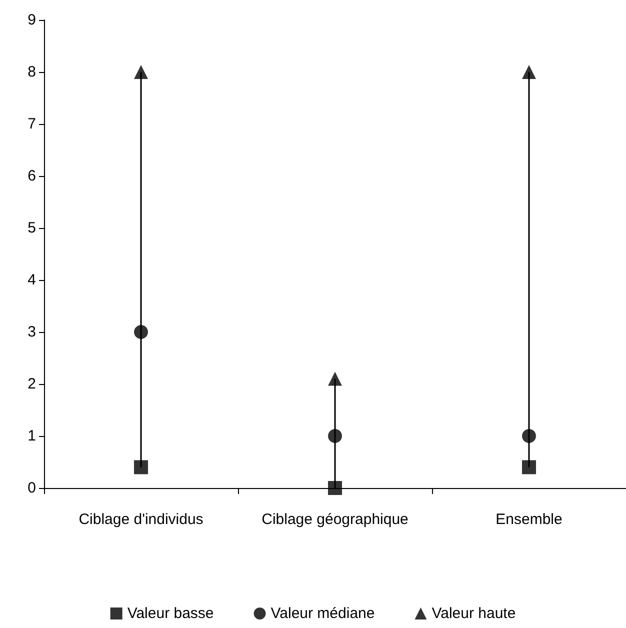  What do you see at coordinates (32, 72) in the screenshot?
I see `y-tick-label: 8` at bounding box center [32, 72].